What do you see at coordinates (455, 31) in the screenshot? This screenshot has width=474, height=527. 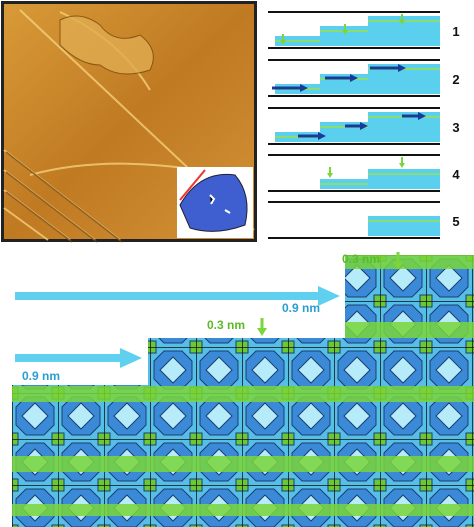 I see `panel-number: 1` at bounding box center [455, 31].